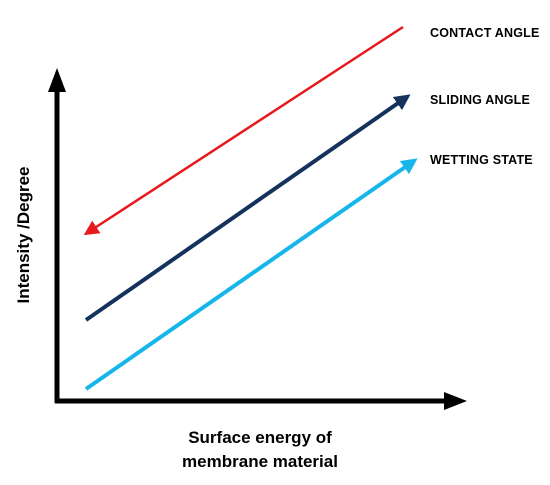 The height and width of the screenshot is (485, 550). What do you see at coordinates (260, 437) in the screenshot?
I see `x-axis-label-line1: Surface energy of` at bounding box center [260, 437].